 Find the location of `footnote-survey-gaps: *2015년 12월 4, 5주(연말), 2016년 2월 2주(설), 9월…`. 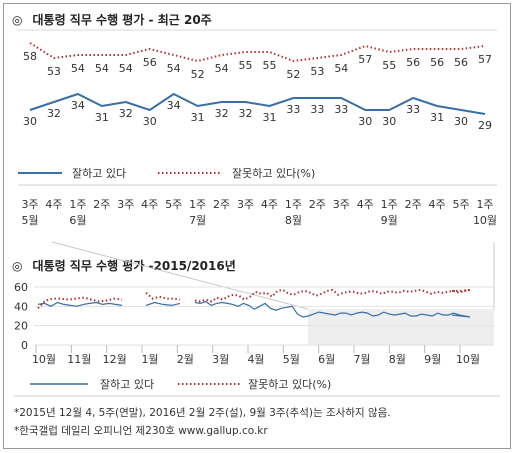

footnote-survey-gaps: *2015년 12월 4, 5주(연말), 2016년 2월 2주(설), 9월… is located at coordinates (202, 413).